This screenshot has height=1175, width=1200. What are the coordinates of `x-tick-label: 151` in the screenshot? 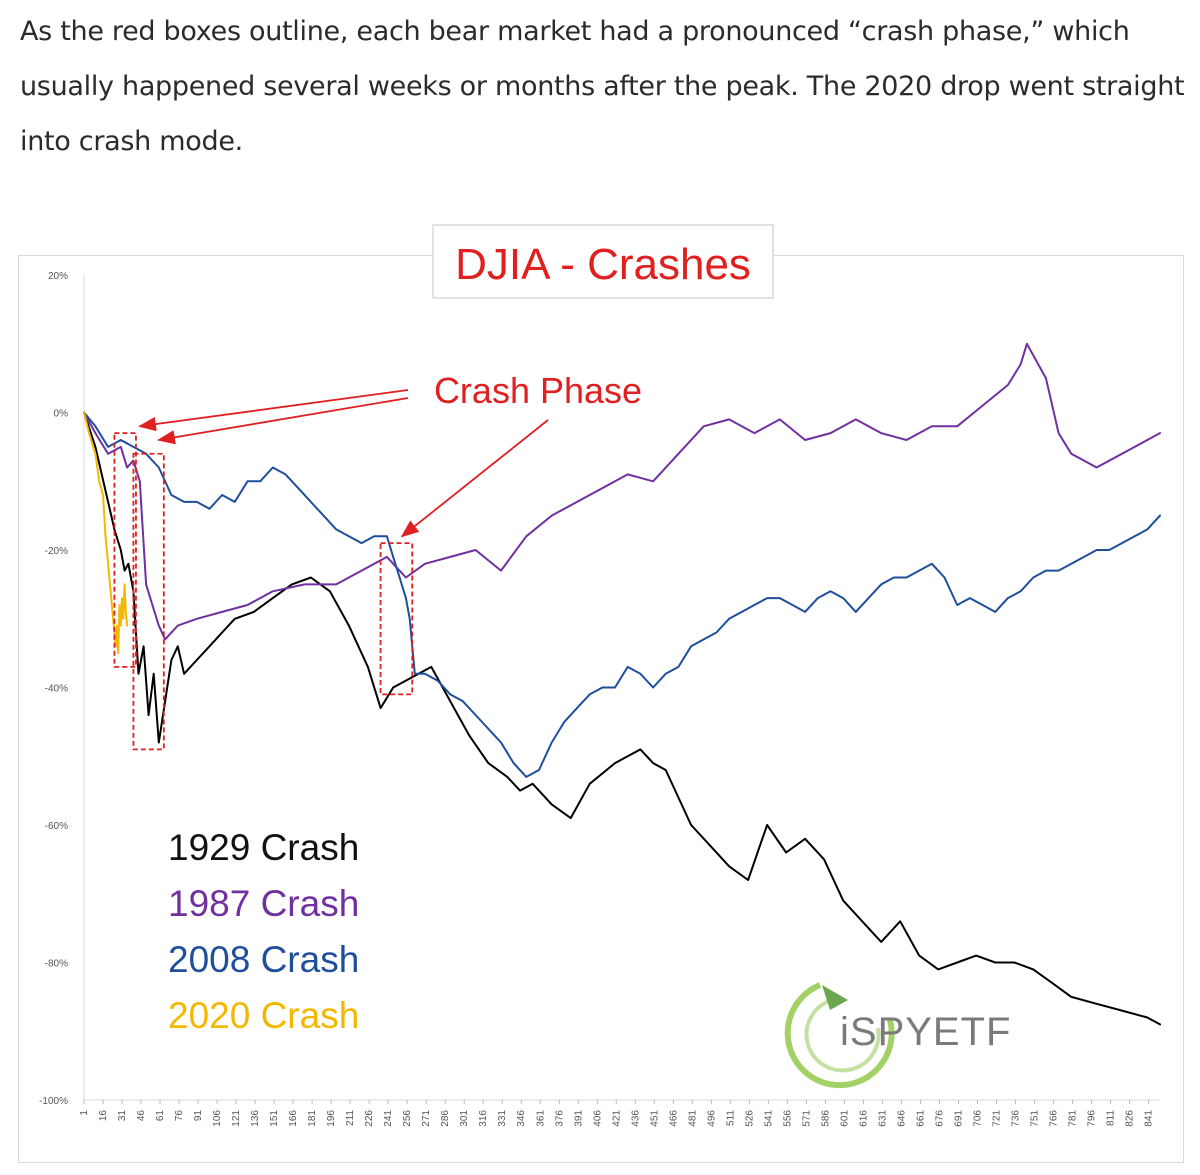 It's located at (274, 1118).